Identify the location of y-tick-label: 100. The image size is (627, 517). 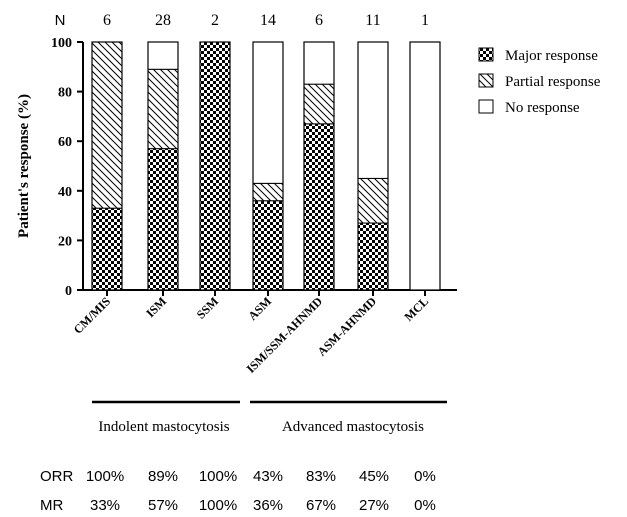
(61, 43).